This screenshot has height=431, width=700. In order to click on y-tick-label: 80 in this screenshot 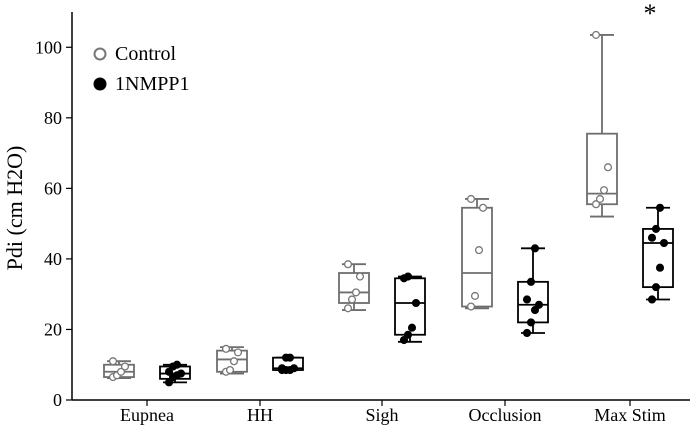, I will do `click(53, 118)`.